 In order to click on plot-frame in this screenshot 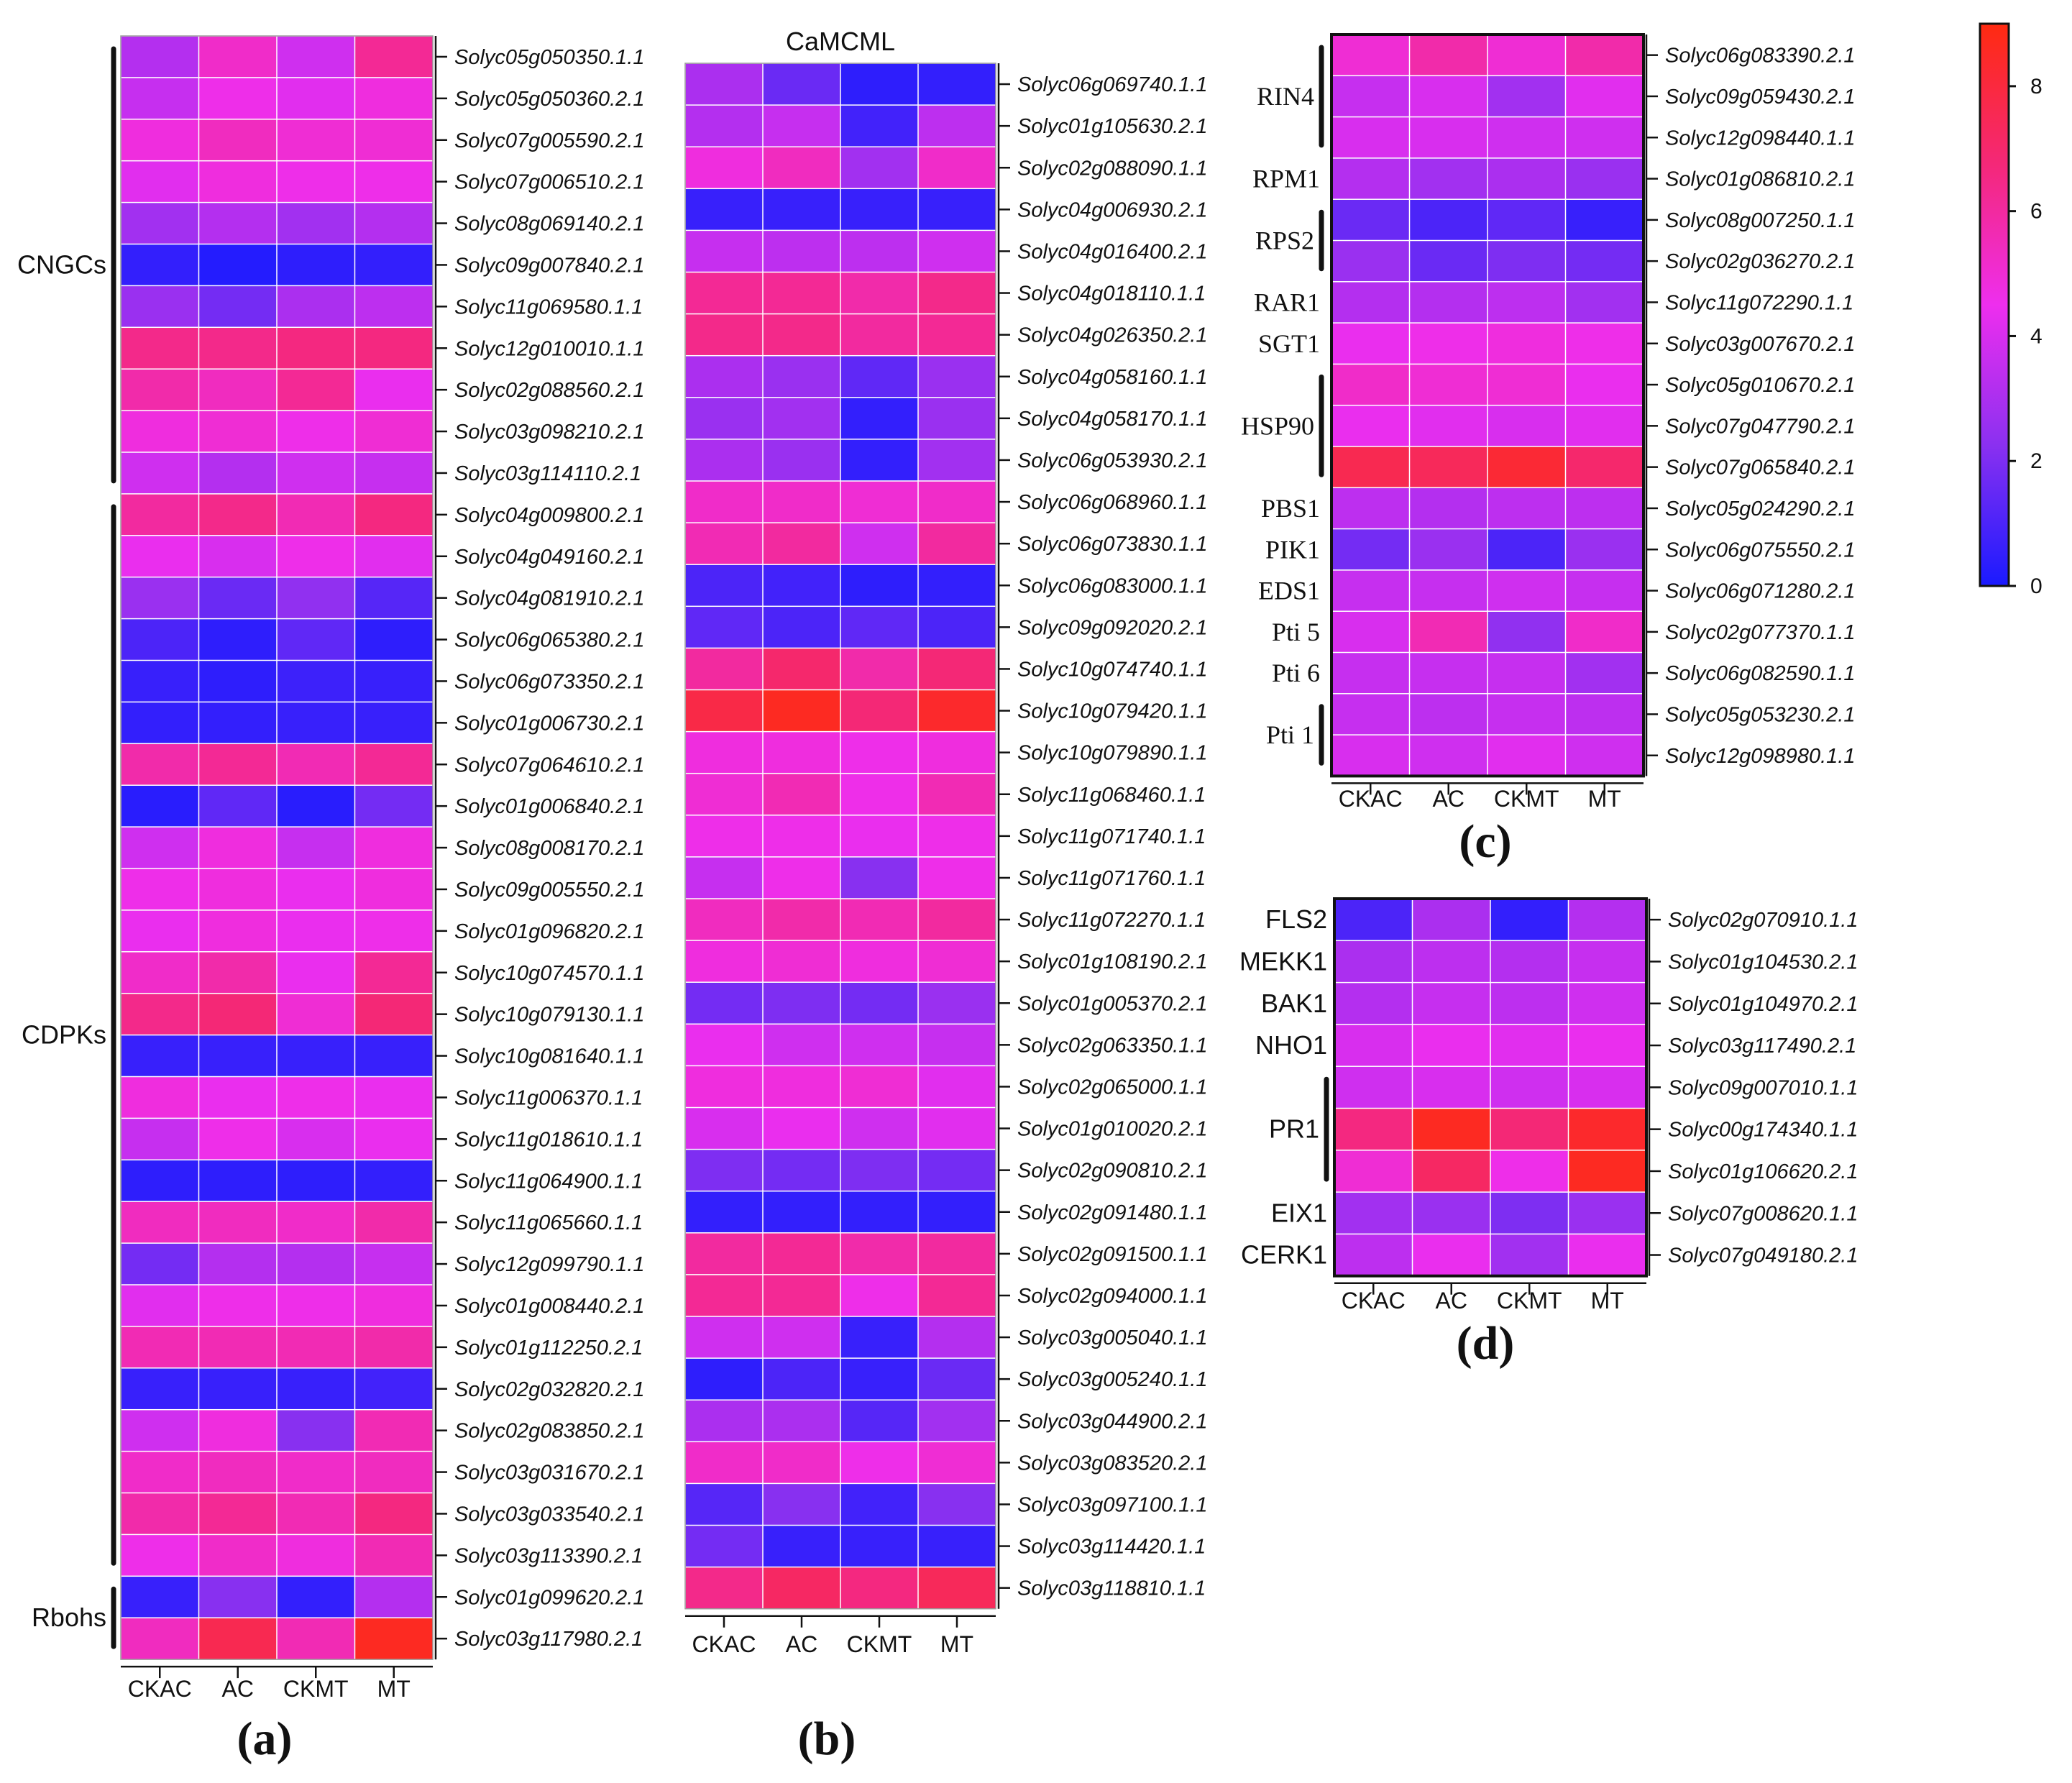, I will do `click(1490, 1088)`.